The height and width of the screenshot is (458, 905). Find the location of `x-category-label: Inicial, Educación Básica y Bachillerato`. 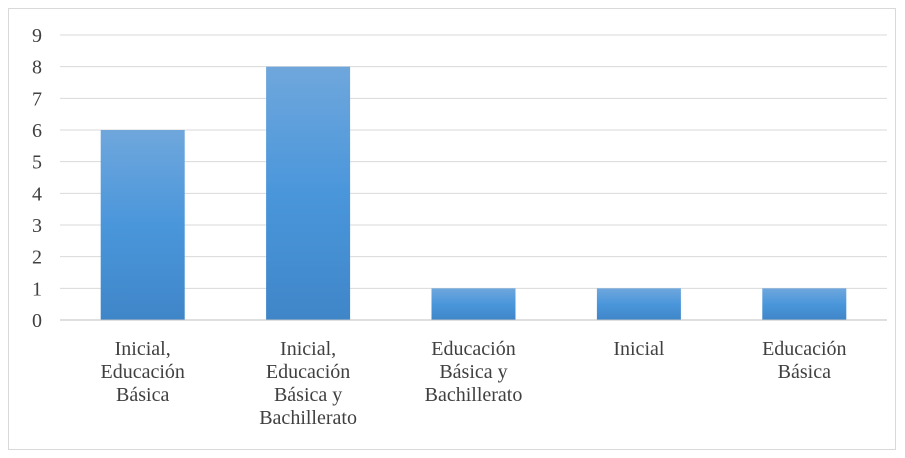

x-category-label: Inicial, Educación Básica y Bachillerato is located at coordinates (308, 383).